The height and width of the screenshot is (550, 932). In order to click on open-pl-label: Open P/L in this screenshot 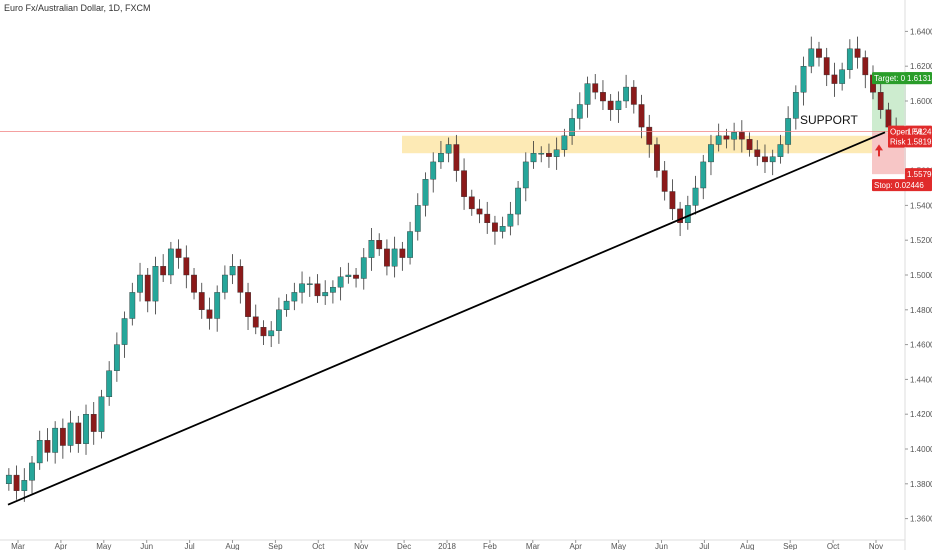, I will do `click(906, 131)`.